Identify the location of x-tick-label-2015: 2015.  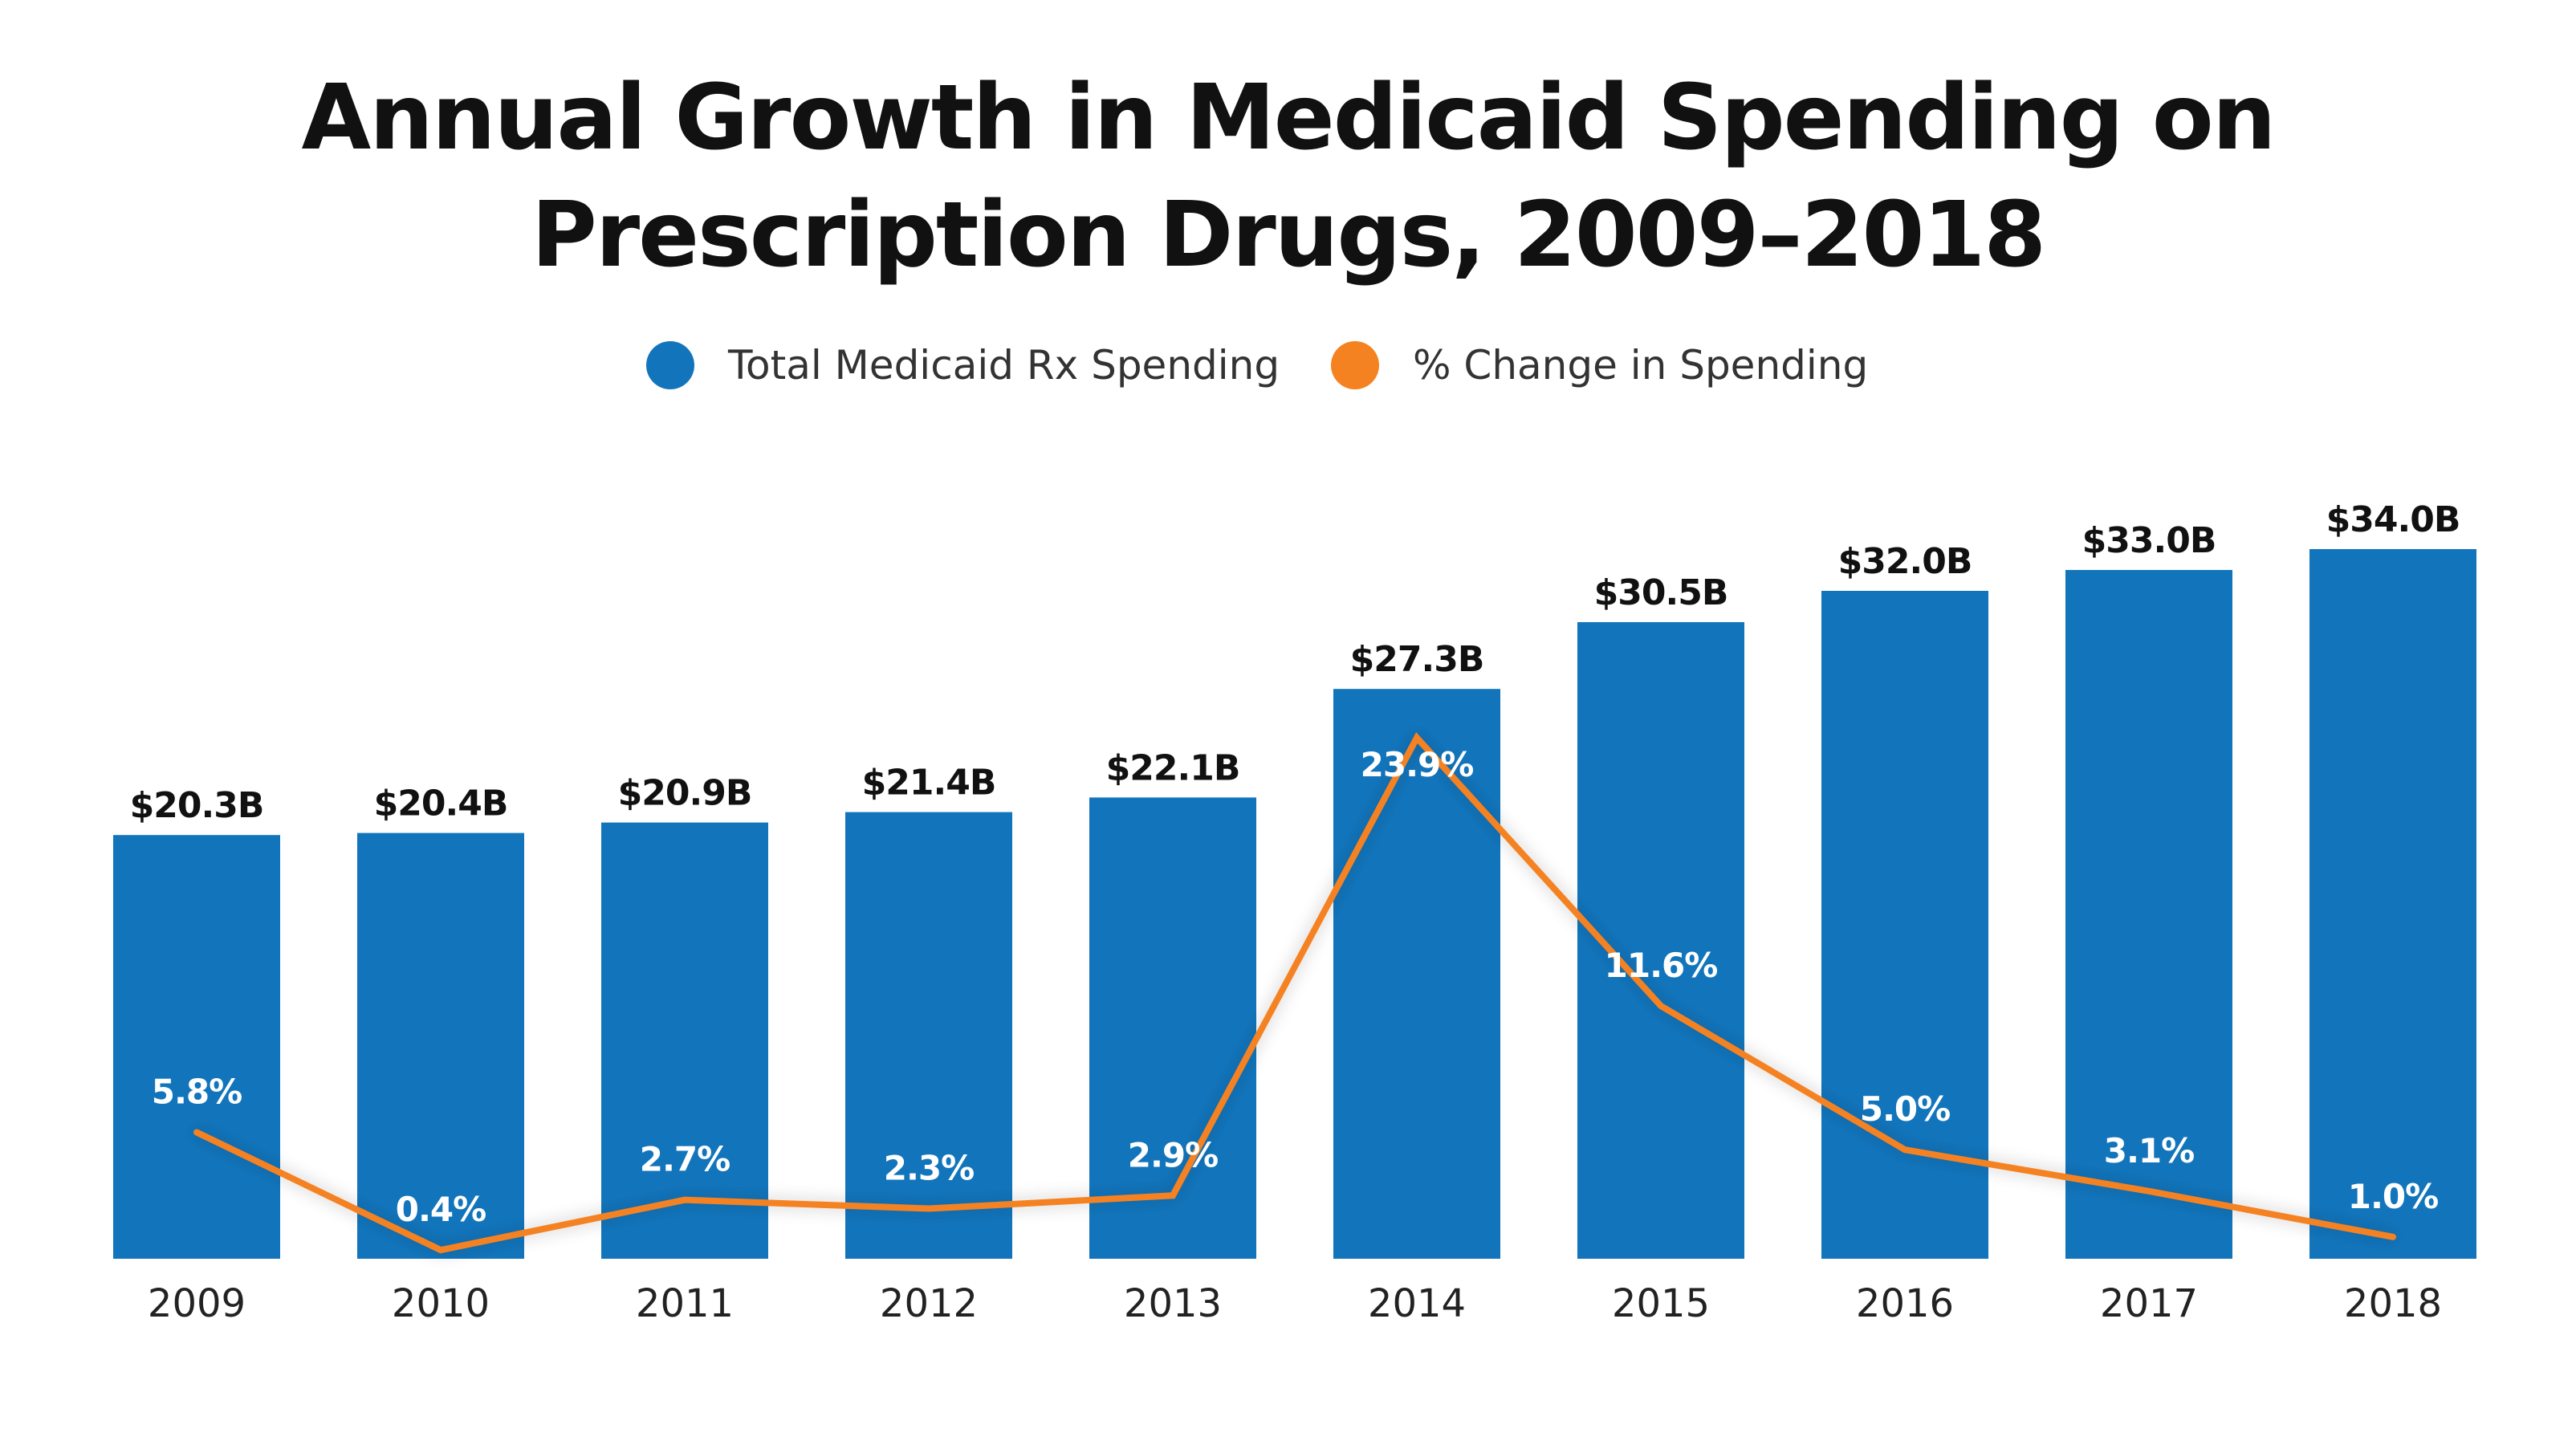
(1661, 1303).